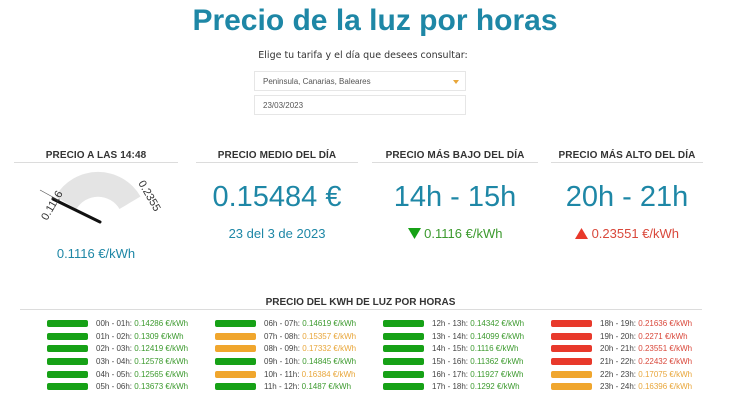 Image resolution: width=750 pixels, height=407 pixels. Describe the element at coordinates (618, 349) in the screenshot. I see `hour-range: 20h - 21h:` at that location.